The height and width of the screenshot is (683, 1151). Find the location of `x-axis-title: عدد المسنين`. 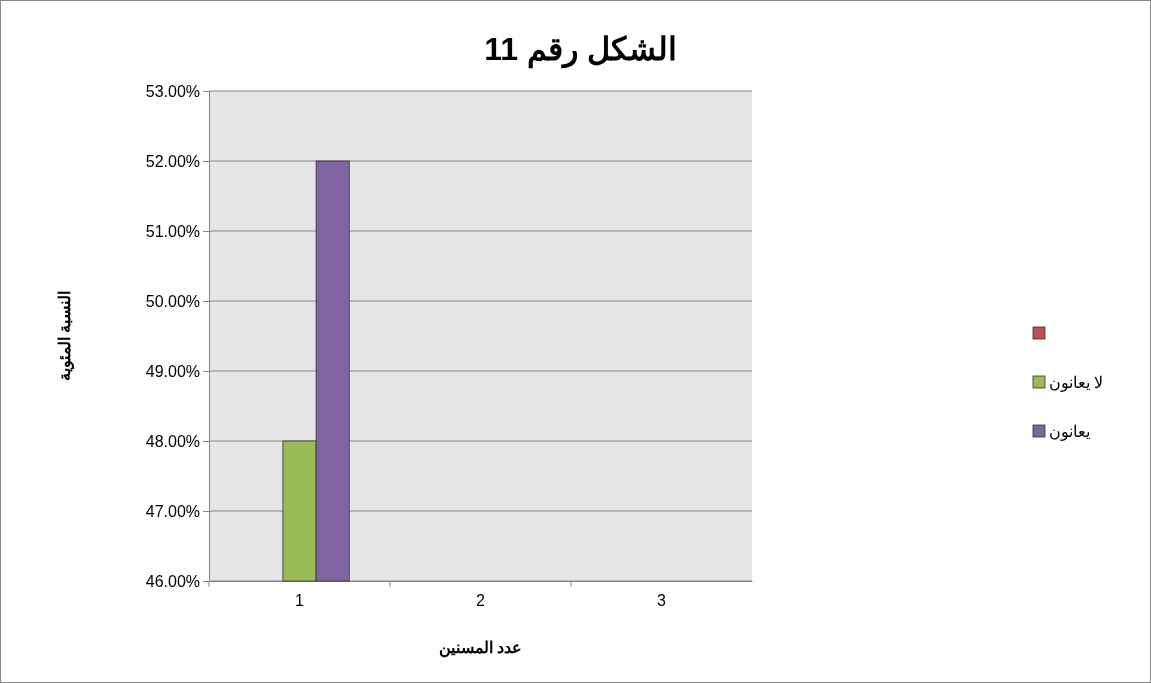

x-axis-title: عدد المسنين is located at coordinates (480, 648).